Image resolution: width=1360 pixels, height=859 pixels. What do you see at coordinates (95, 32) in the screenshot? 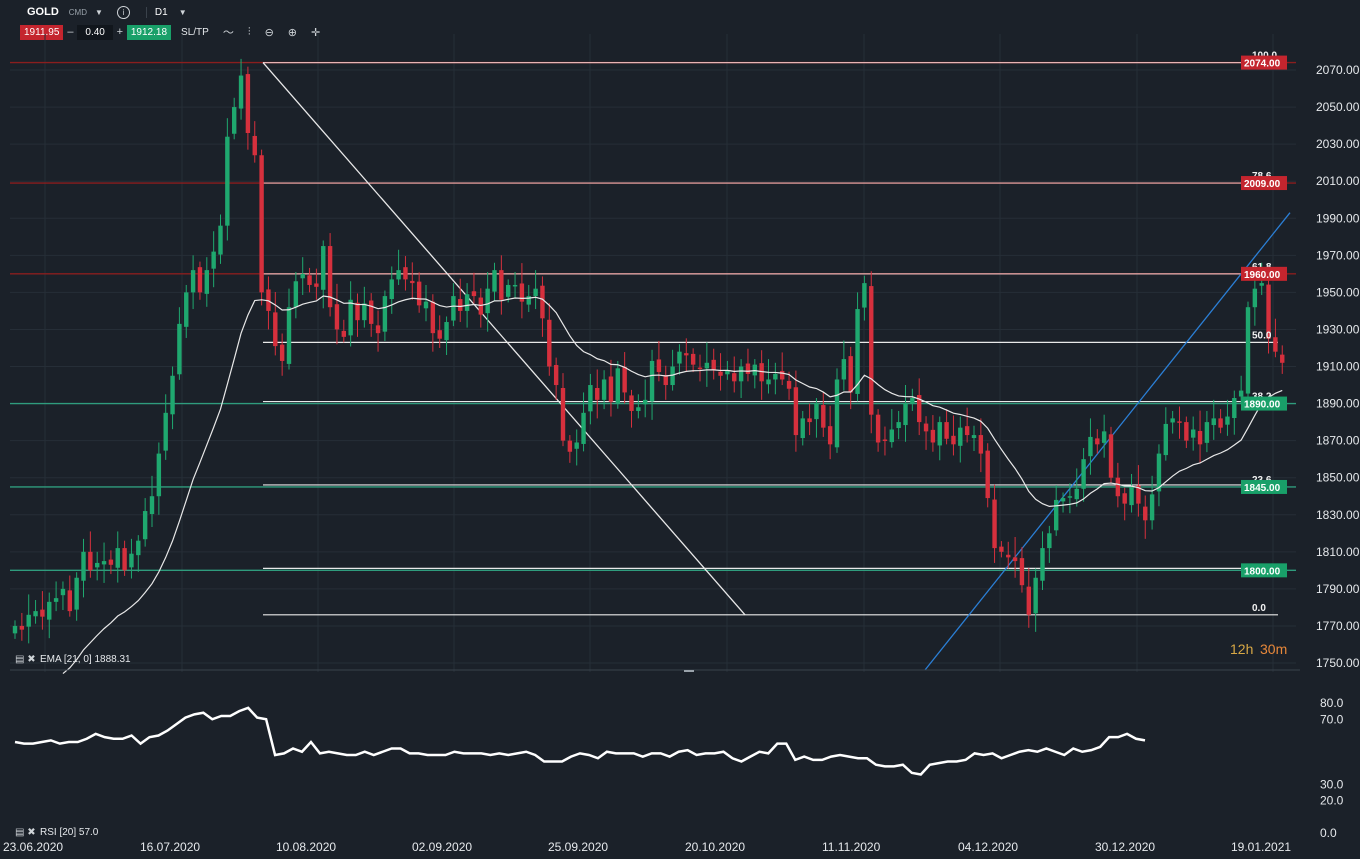
I see `lot-size-input: 0.40` at bounding box center [95, 32].